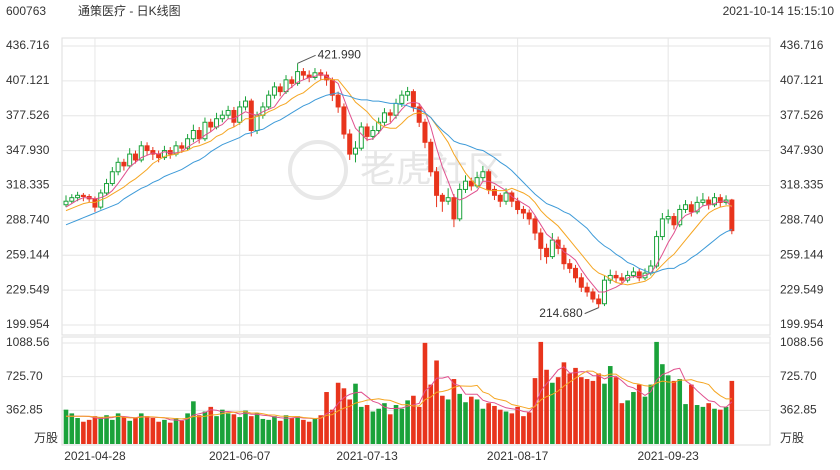 The image size is (840, 470). I want to click on annotation-line, so click(591, 311).